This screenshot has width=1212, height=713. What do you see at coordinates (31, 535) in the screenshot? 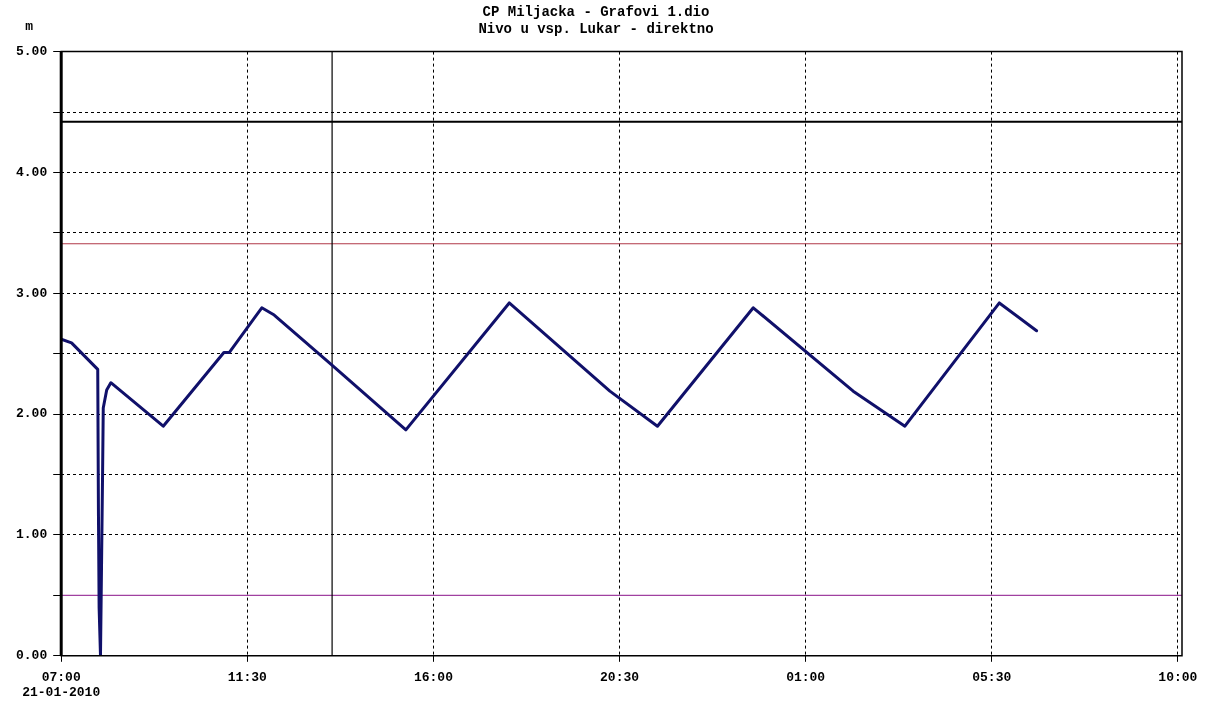
I see `y-tick-label: 1.00` at bounding box center [31, 535].